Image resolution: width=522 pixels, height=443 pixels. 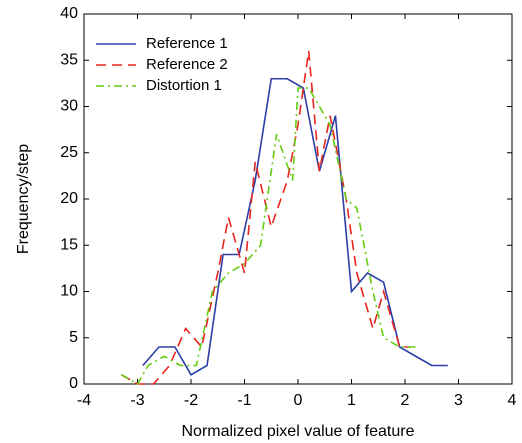 I want to click on y-tick-label: 35, so click(x=69, y=59).